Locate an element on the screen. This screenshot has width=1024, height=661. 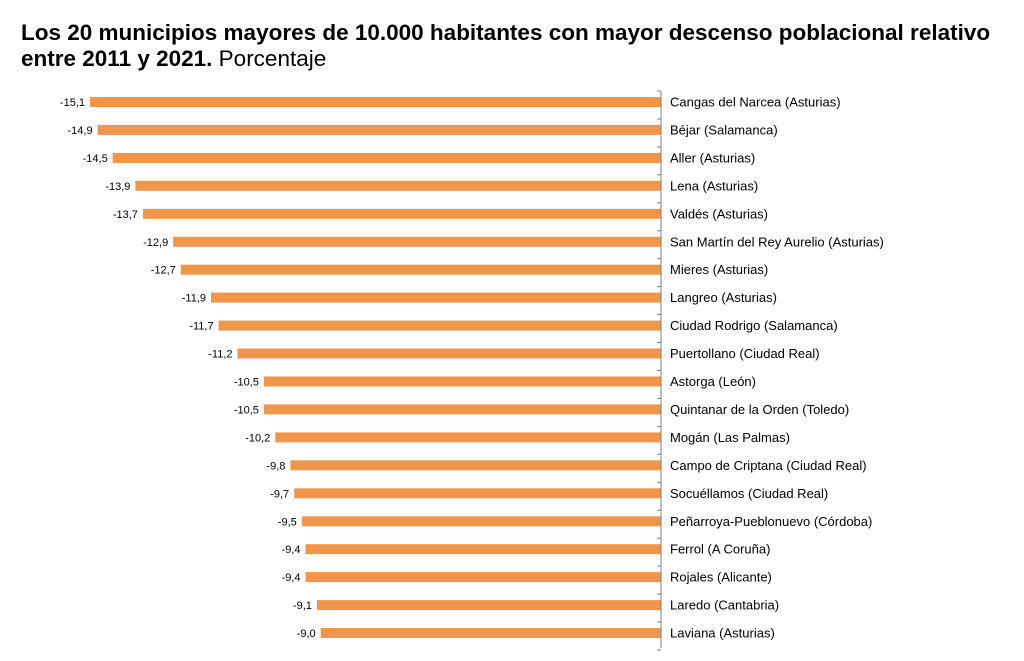
category-label: Aller (Asturias) is located at coordinates (712, 157).